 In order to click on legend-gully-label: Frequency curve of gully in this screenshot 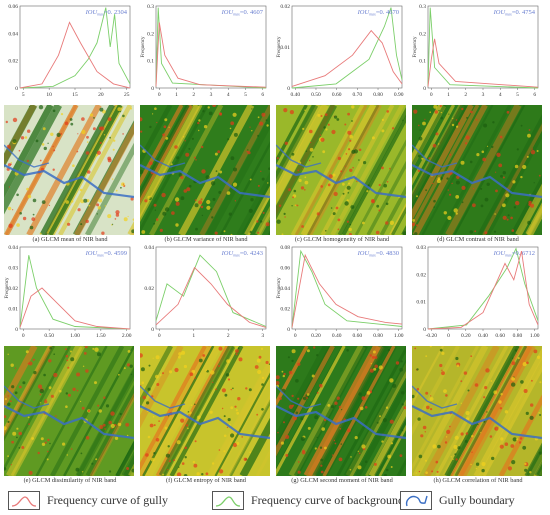, I will do `click(107, 500)`.